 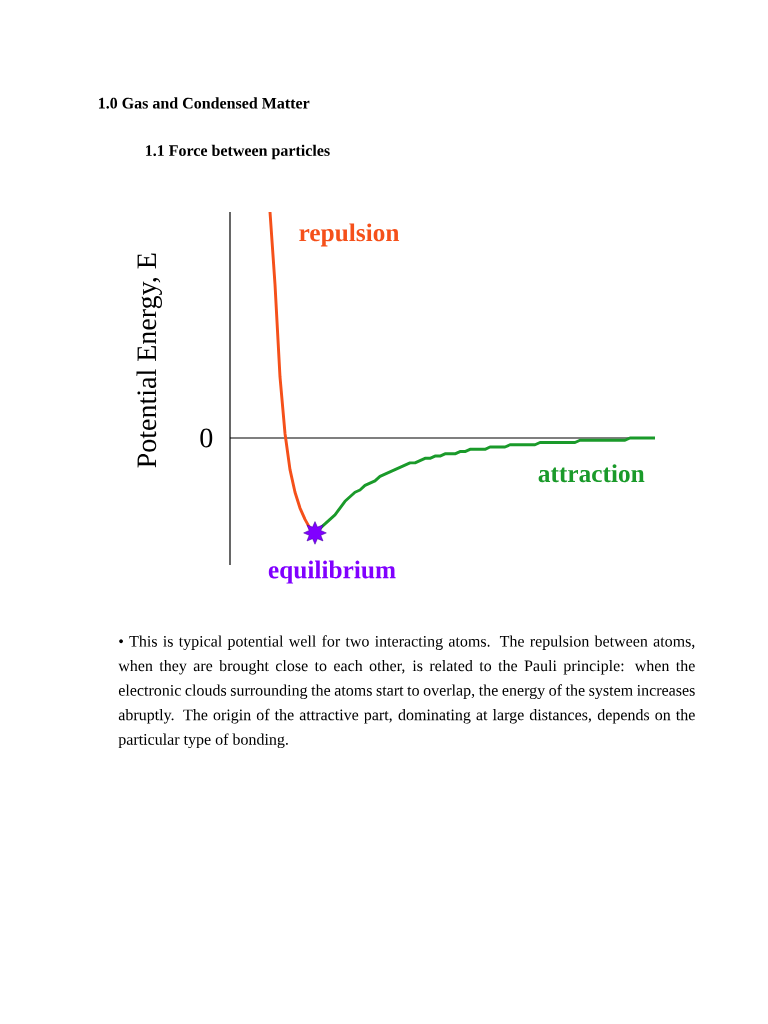 I want to click on series-label: attraction, so click(x=591, y=473).